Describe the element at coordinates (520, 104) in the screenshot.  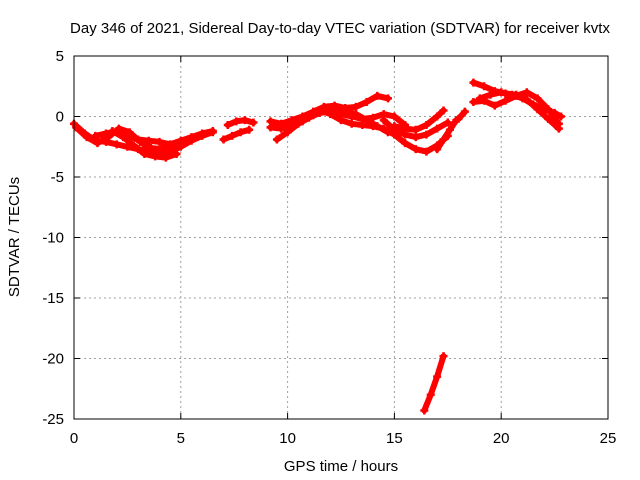
I see `series-track-r` at that location.